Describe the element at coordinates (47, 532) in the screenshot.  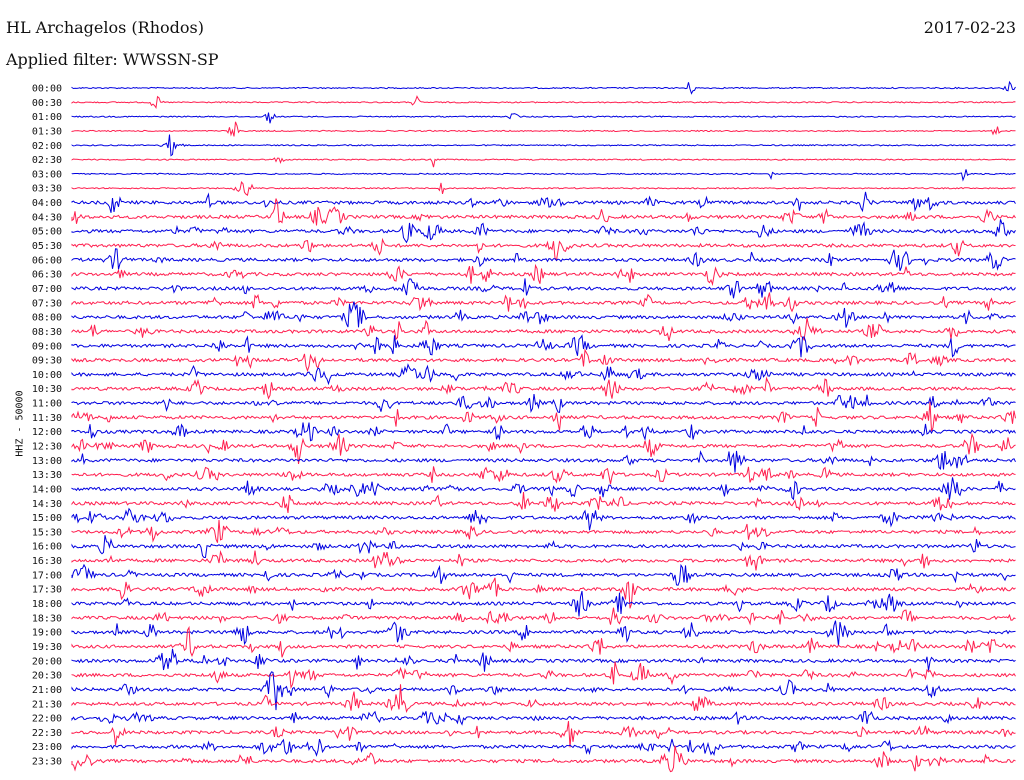
I see `trace-time-label: 15:30` at that location.